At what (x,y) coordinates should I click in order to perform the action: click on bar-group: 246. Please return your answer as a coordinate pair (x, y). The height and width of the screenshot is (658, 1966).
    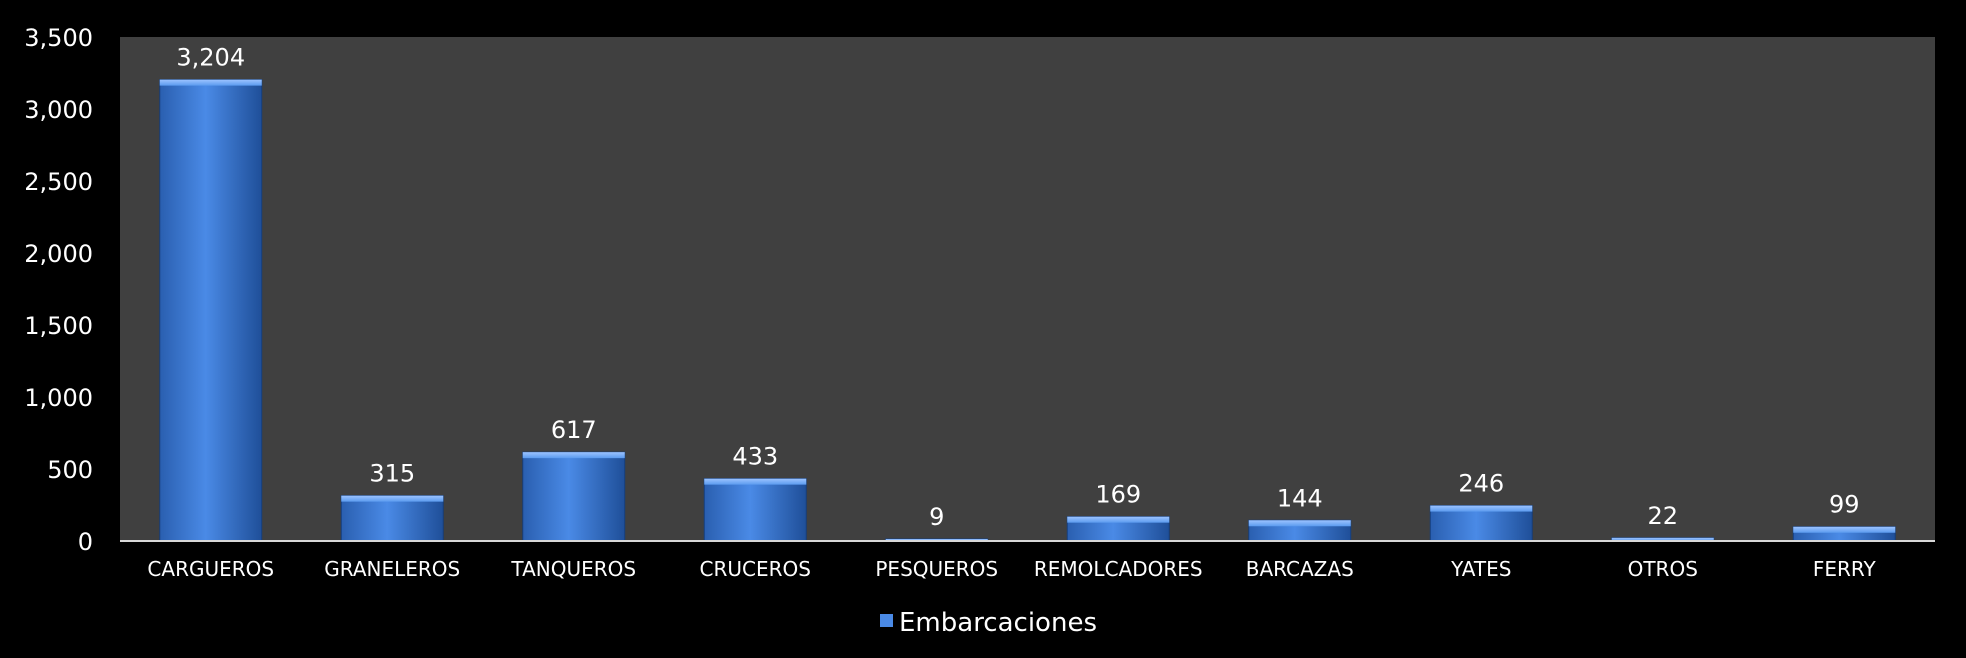
    Looking at the image, I should click on (1481, 506).